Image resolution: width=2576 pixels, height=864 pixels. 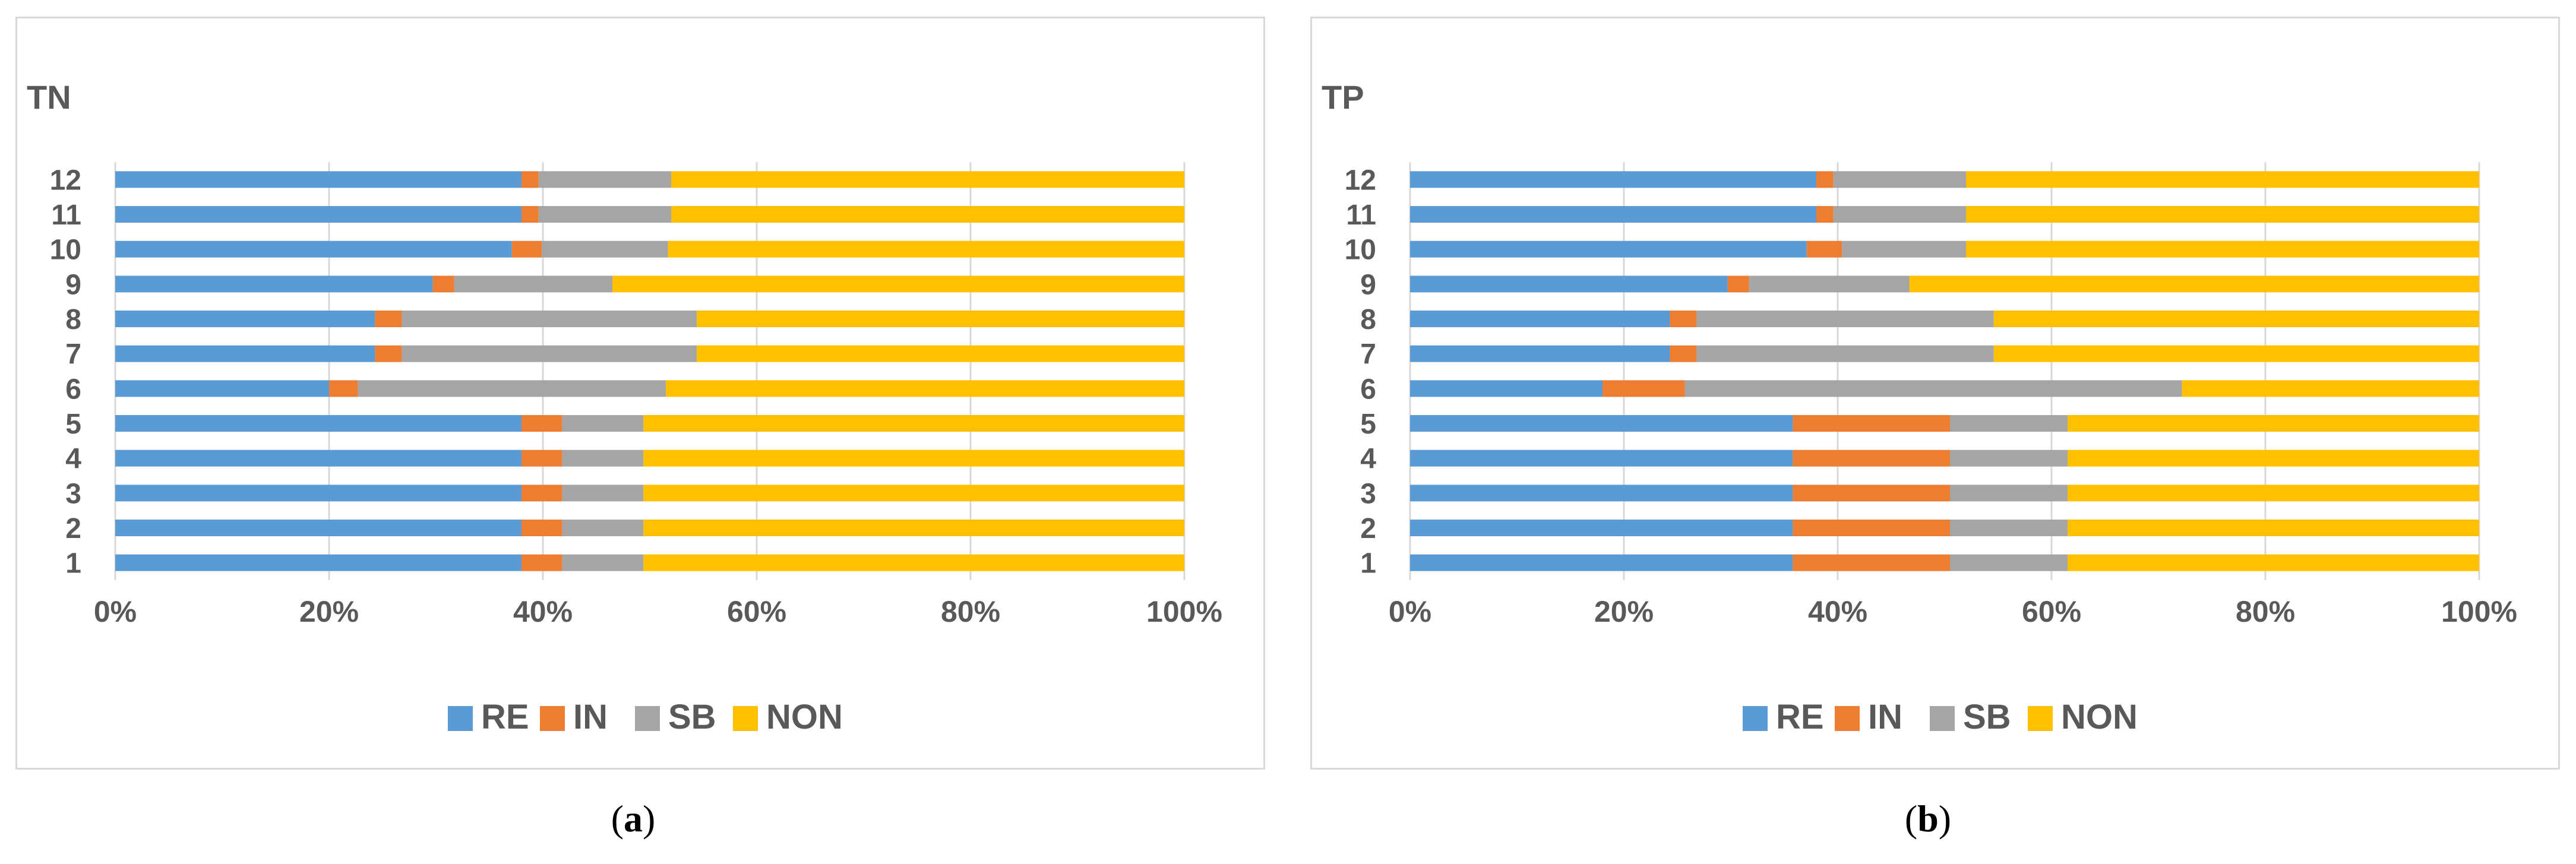 I want to click on category-label: 4, so click(x=1368, y=459).